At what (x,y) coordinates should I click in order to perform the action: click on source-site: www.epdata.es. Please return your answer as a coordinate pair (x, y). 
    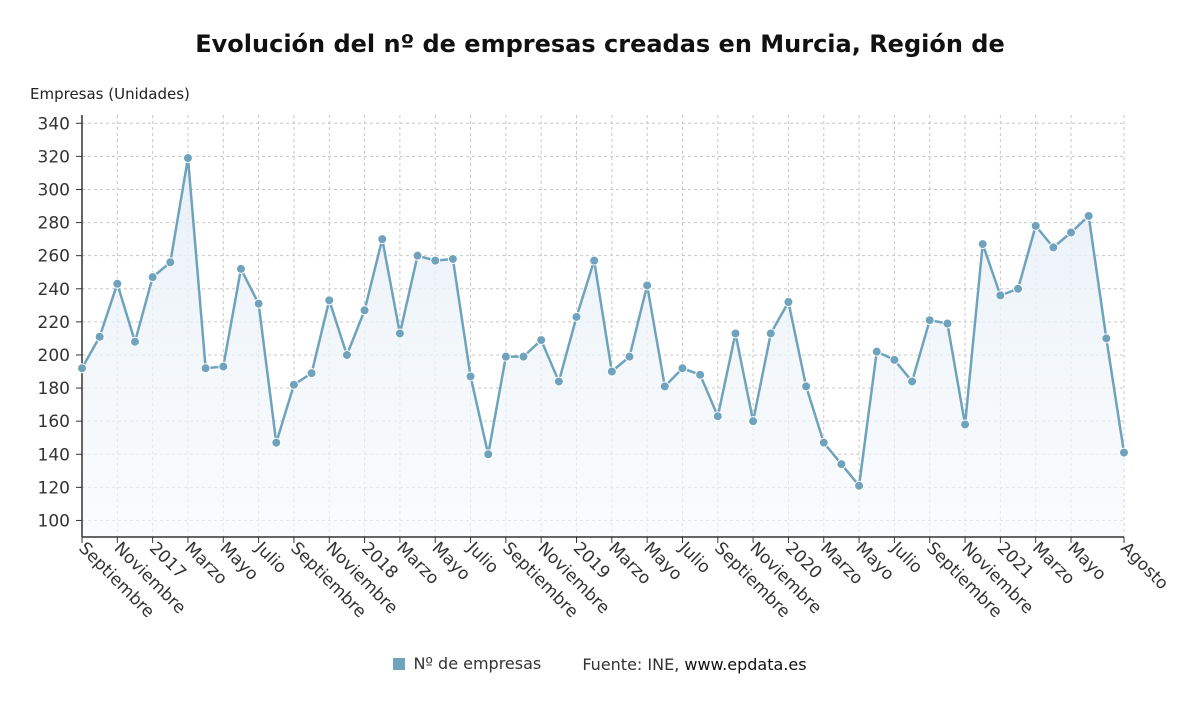
    Looking at the image, I should click on (745, 664).